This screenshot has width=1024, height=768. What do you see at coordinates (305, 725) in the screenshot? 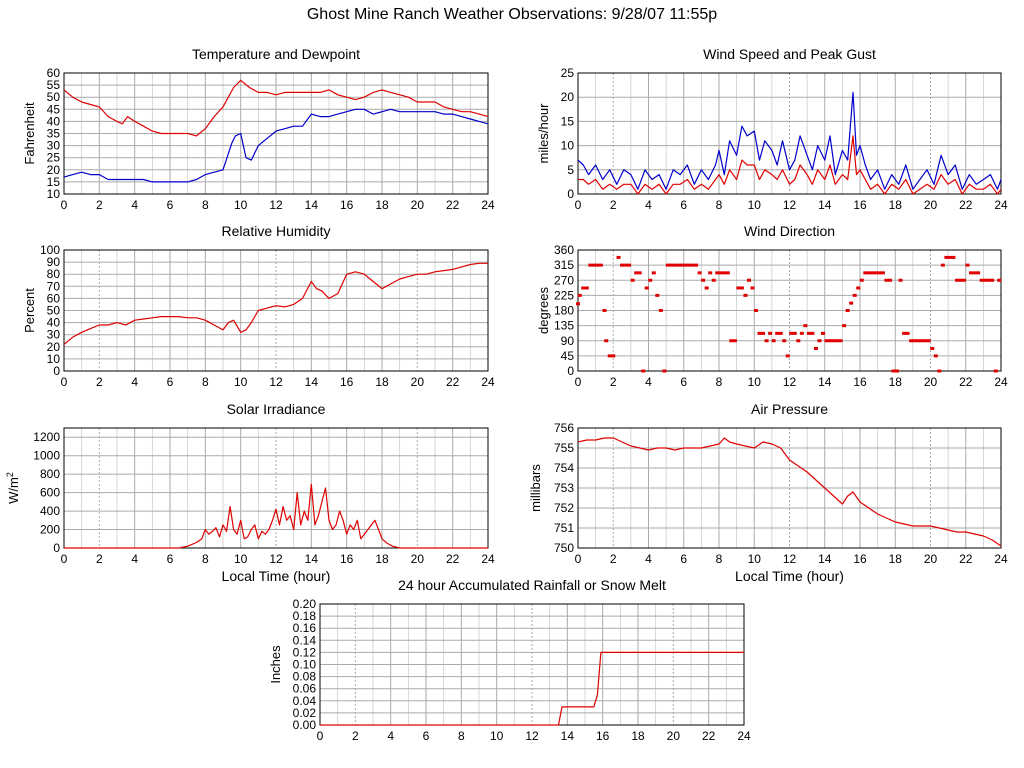
I see `y-tick-label: 0.00` at bounding box center [305, 725].